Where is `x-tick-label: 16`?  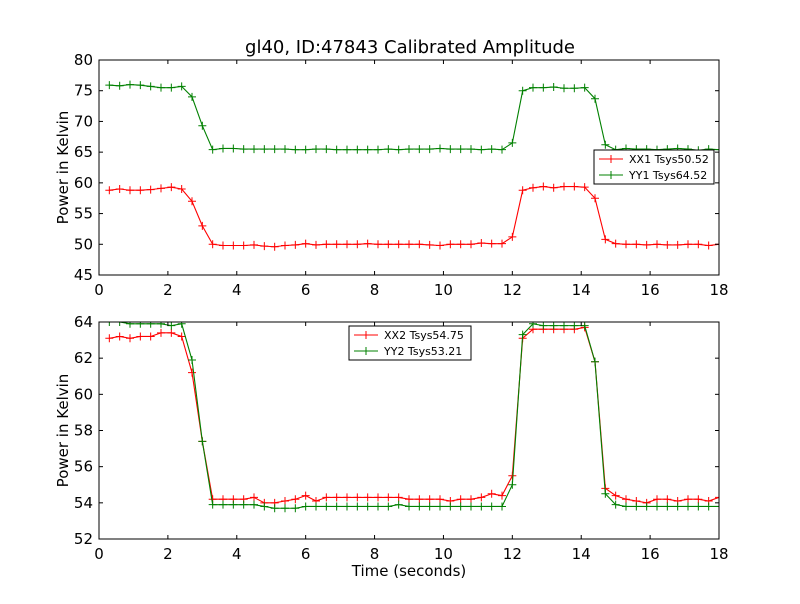 x-tick-label: 16 is located at coordinates (650, 554).